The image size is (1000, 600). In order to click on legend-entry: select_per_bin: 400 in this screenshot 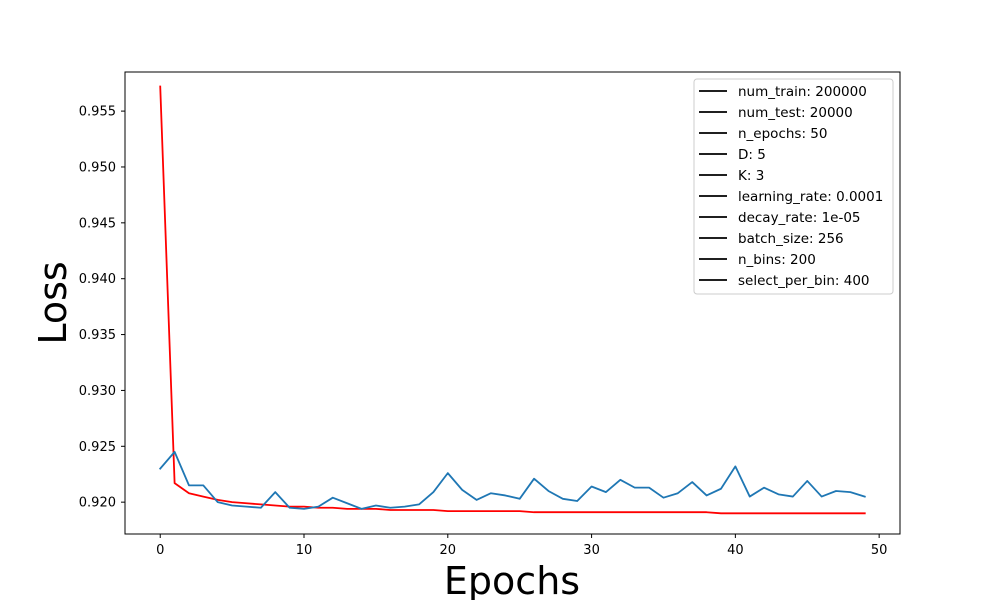, I will do `click(804, 281)`.